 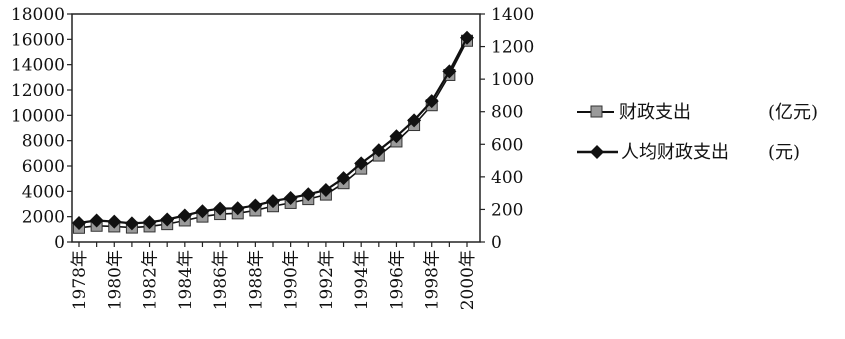 What do you see at coordinates (151, 280) in the screenshot?
I see `x-tick-label: 1982年` at bounding box center [151, 280].